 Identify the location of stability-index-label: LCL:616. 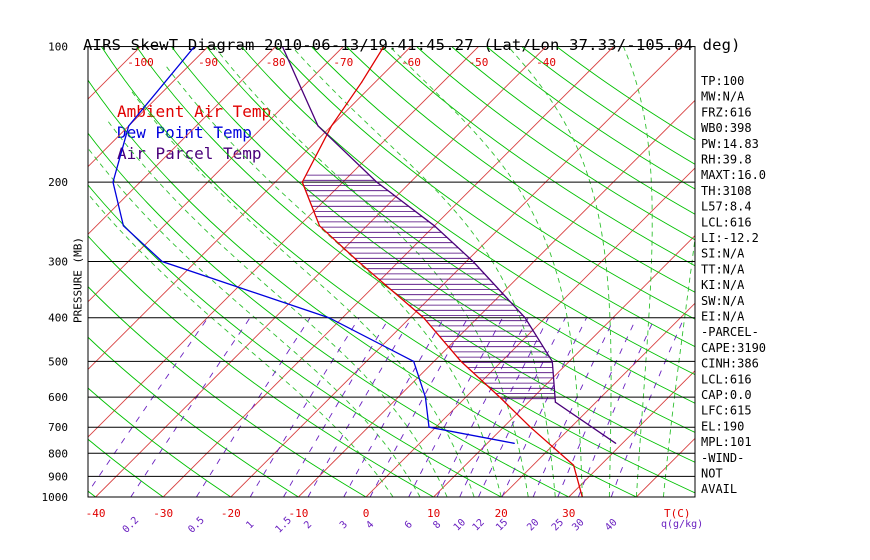
(726, 222).